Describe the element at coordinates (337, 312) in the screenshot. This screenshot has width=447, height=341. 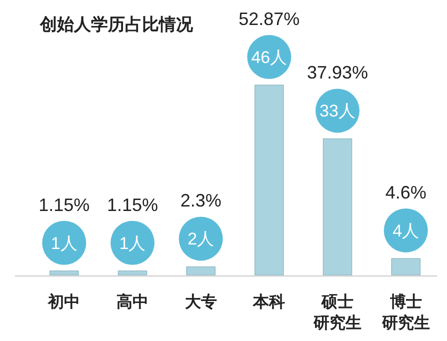
I see `x-tick-label: 硕士研究生` at that location.